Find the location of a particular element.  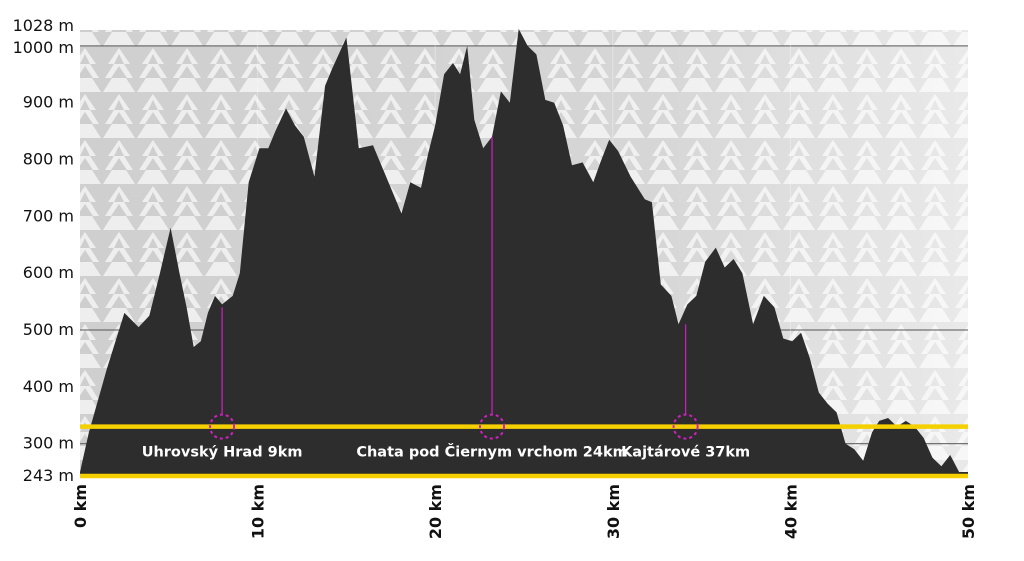

y-tick-label: 400 m is located at coordinates (48, 386).